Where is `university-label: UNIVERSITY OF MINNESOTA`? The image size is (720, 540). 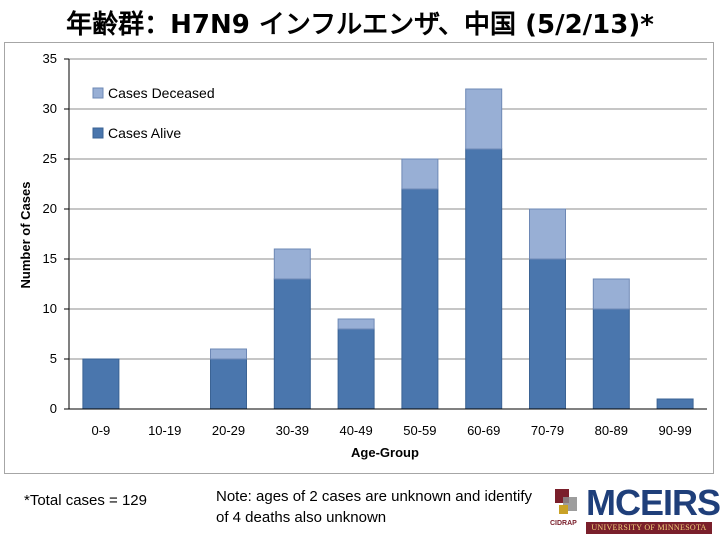
university-label: UNIVERSITY OF MINNESOTA is located at coordinates (649, 527).